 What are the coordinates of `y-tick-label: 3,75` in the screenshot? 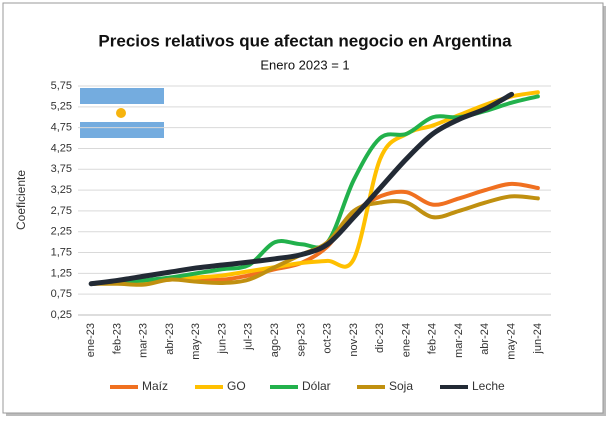 It's located at (61, 169).